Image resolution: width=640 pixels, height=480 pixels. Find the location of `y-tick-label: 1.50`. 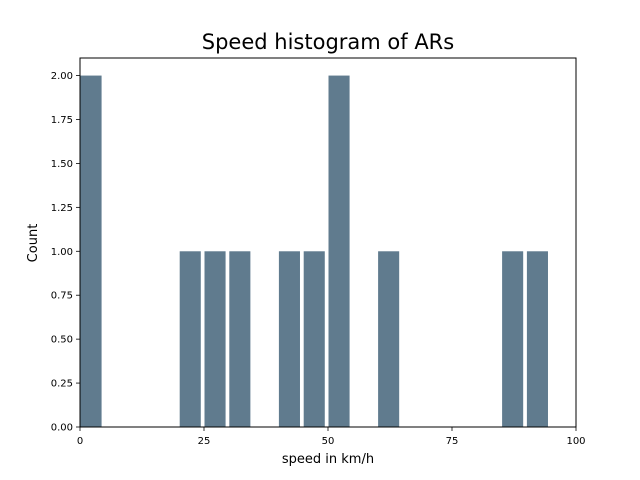

y-tick-label: 1.50 is located at coordinates (62, 164).